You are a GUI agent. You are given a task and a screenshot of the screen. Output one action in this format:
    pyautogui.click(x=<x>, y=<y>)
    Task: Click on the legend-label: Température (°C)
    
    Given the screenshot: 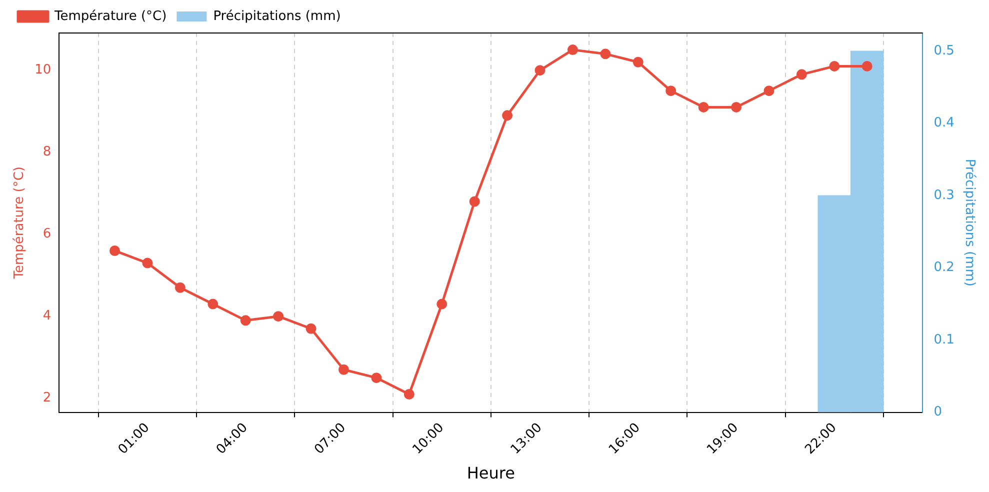 What is the action you would take?
    pyautogui.click(x=110, y=16)
    